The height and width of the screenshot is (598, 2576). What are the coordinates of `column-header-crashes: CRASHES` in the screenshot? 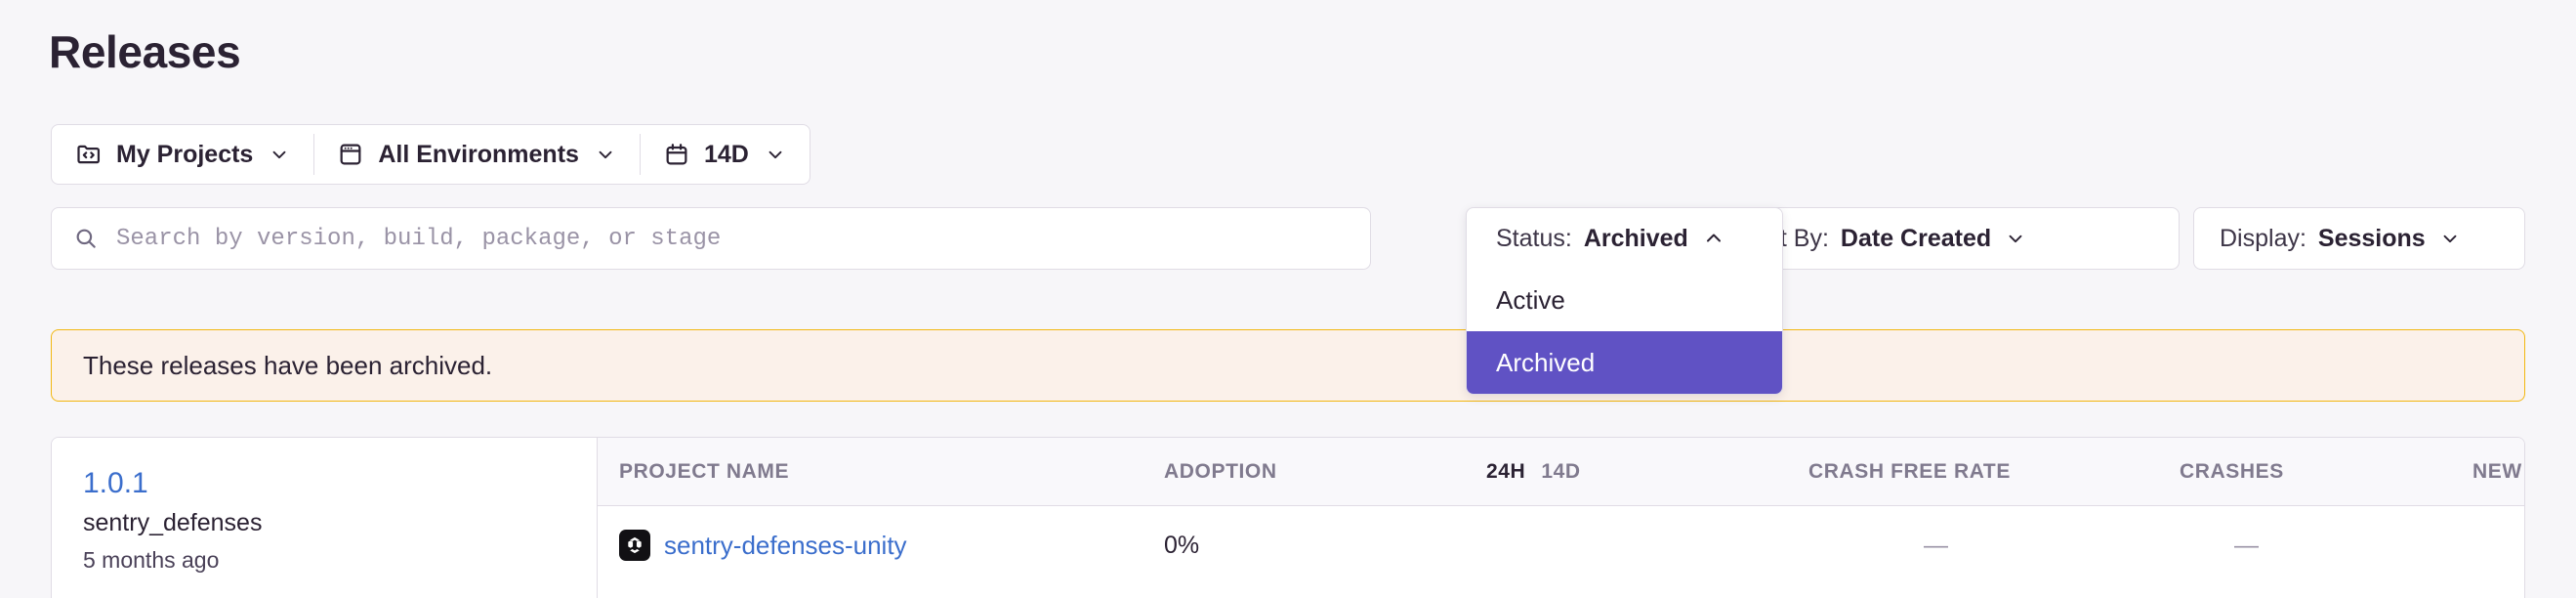 It's located at (2232, 471).